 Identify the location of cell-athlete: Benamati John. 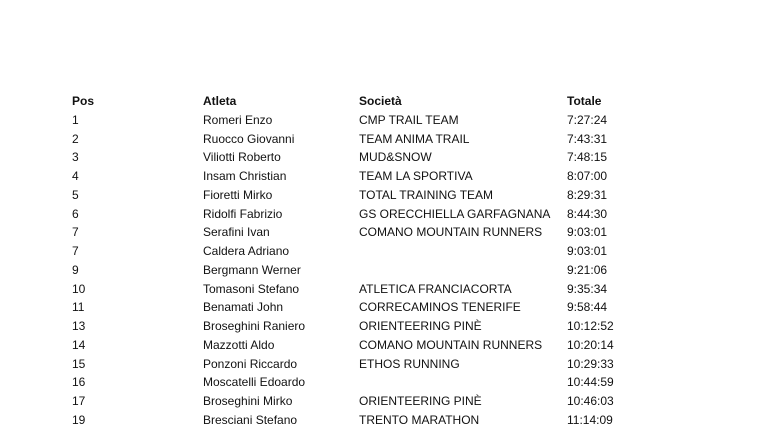
(243, 307).